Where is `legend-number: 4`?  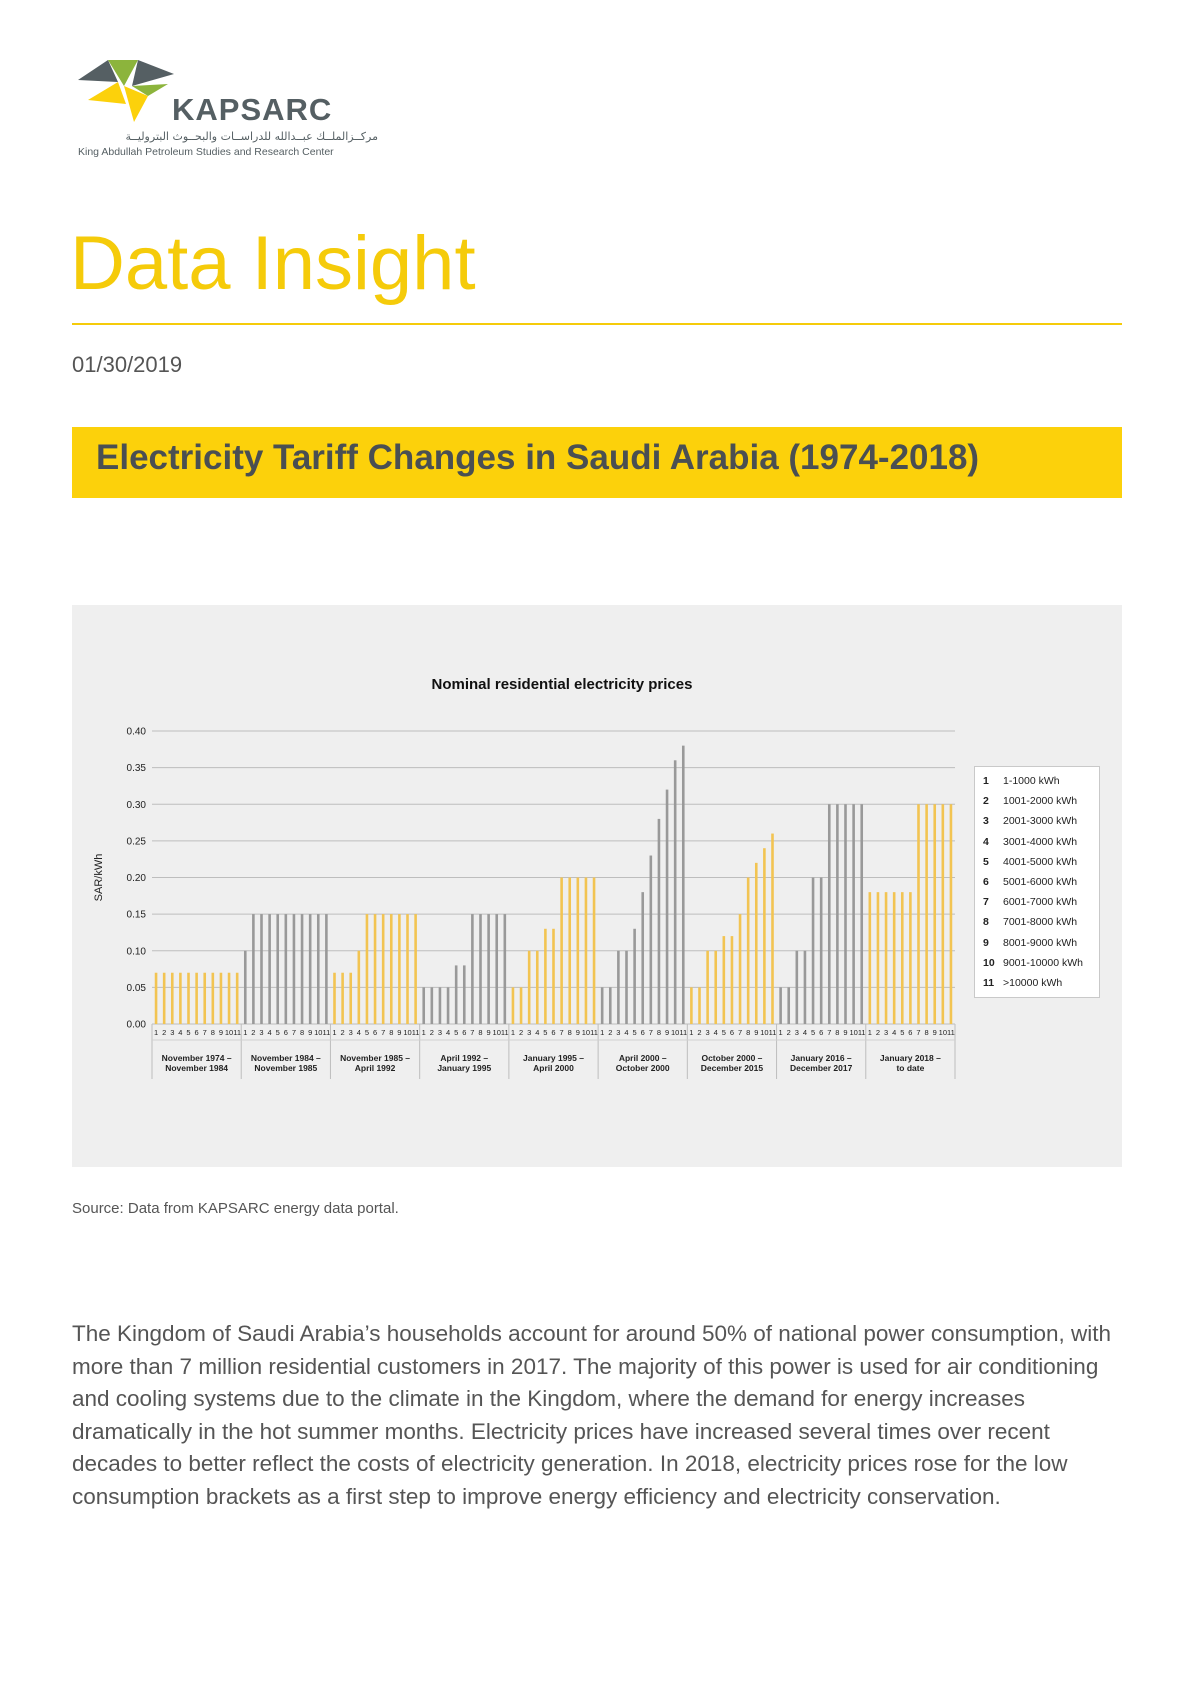
legend-number: 4 is located at coordinates (986, 841).